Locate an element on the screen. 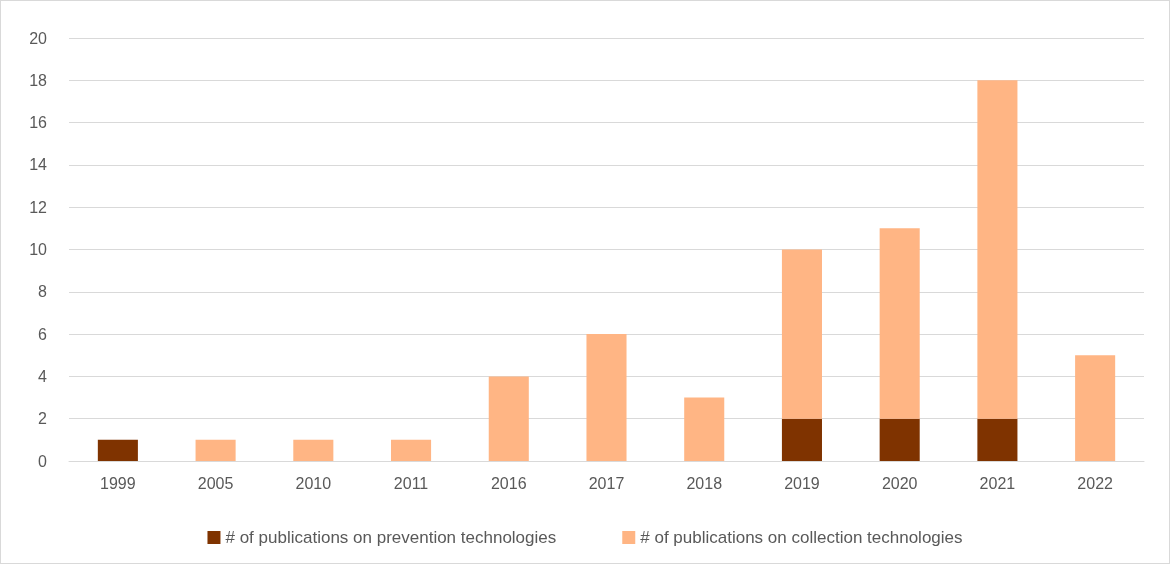 The width and height of the screenshot is (1170, 564). x-tick-label: 2019 is located at coordinates (802, 483).